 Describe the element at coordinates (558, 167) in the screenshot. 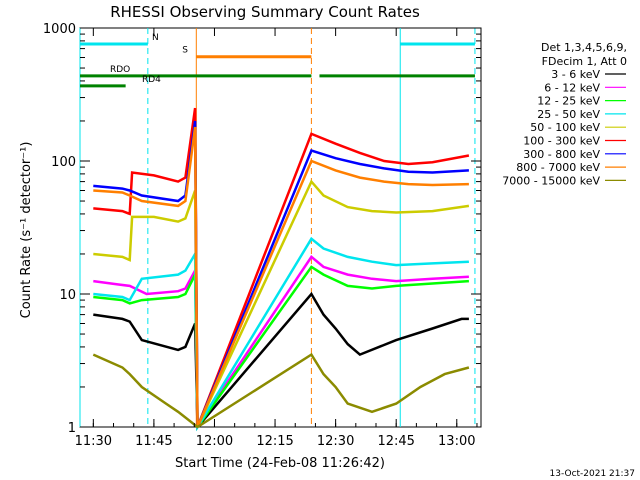

I see `legend-entry-label: 800 - 7000 keV` at that location.